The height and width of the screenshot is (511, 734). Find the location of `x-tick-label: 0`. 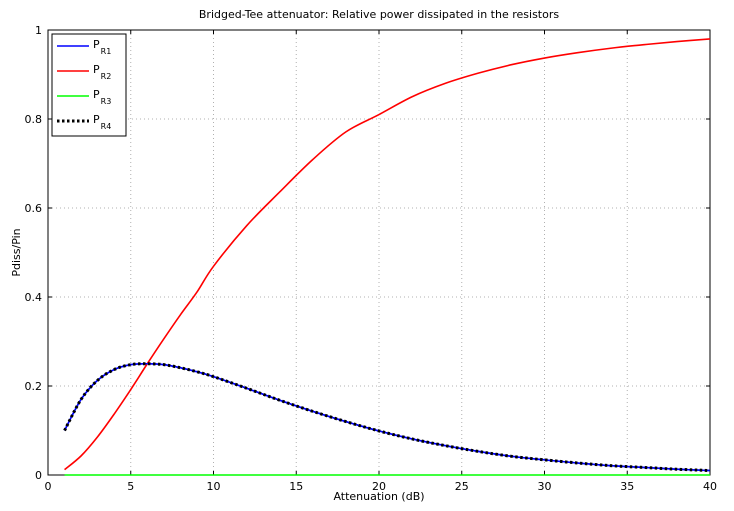

x-tick-label: 0 is located at coordinates (48, 486).